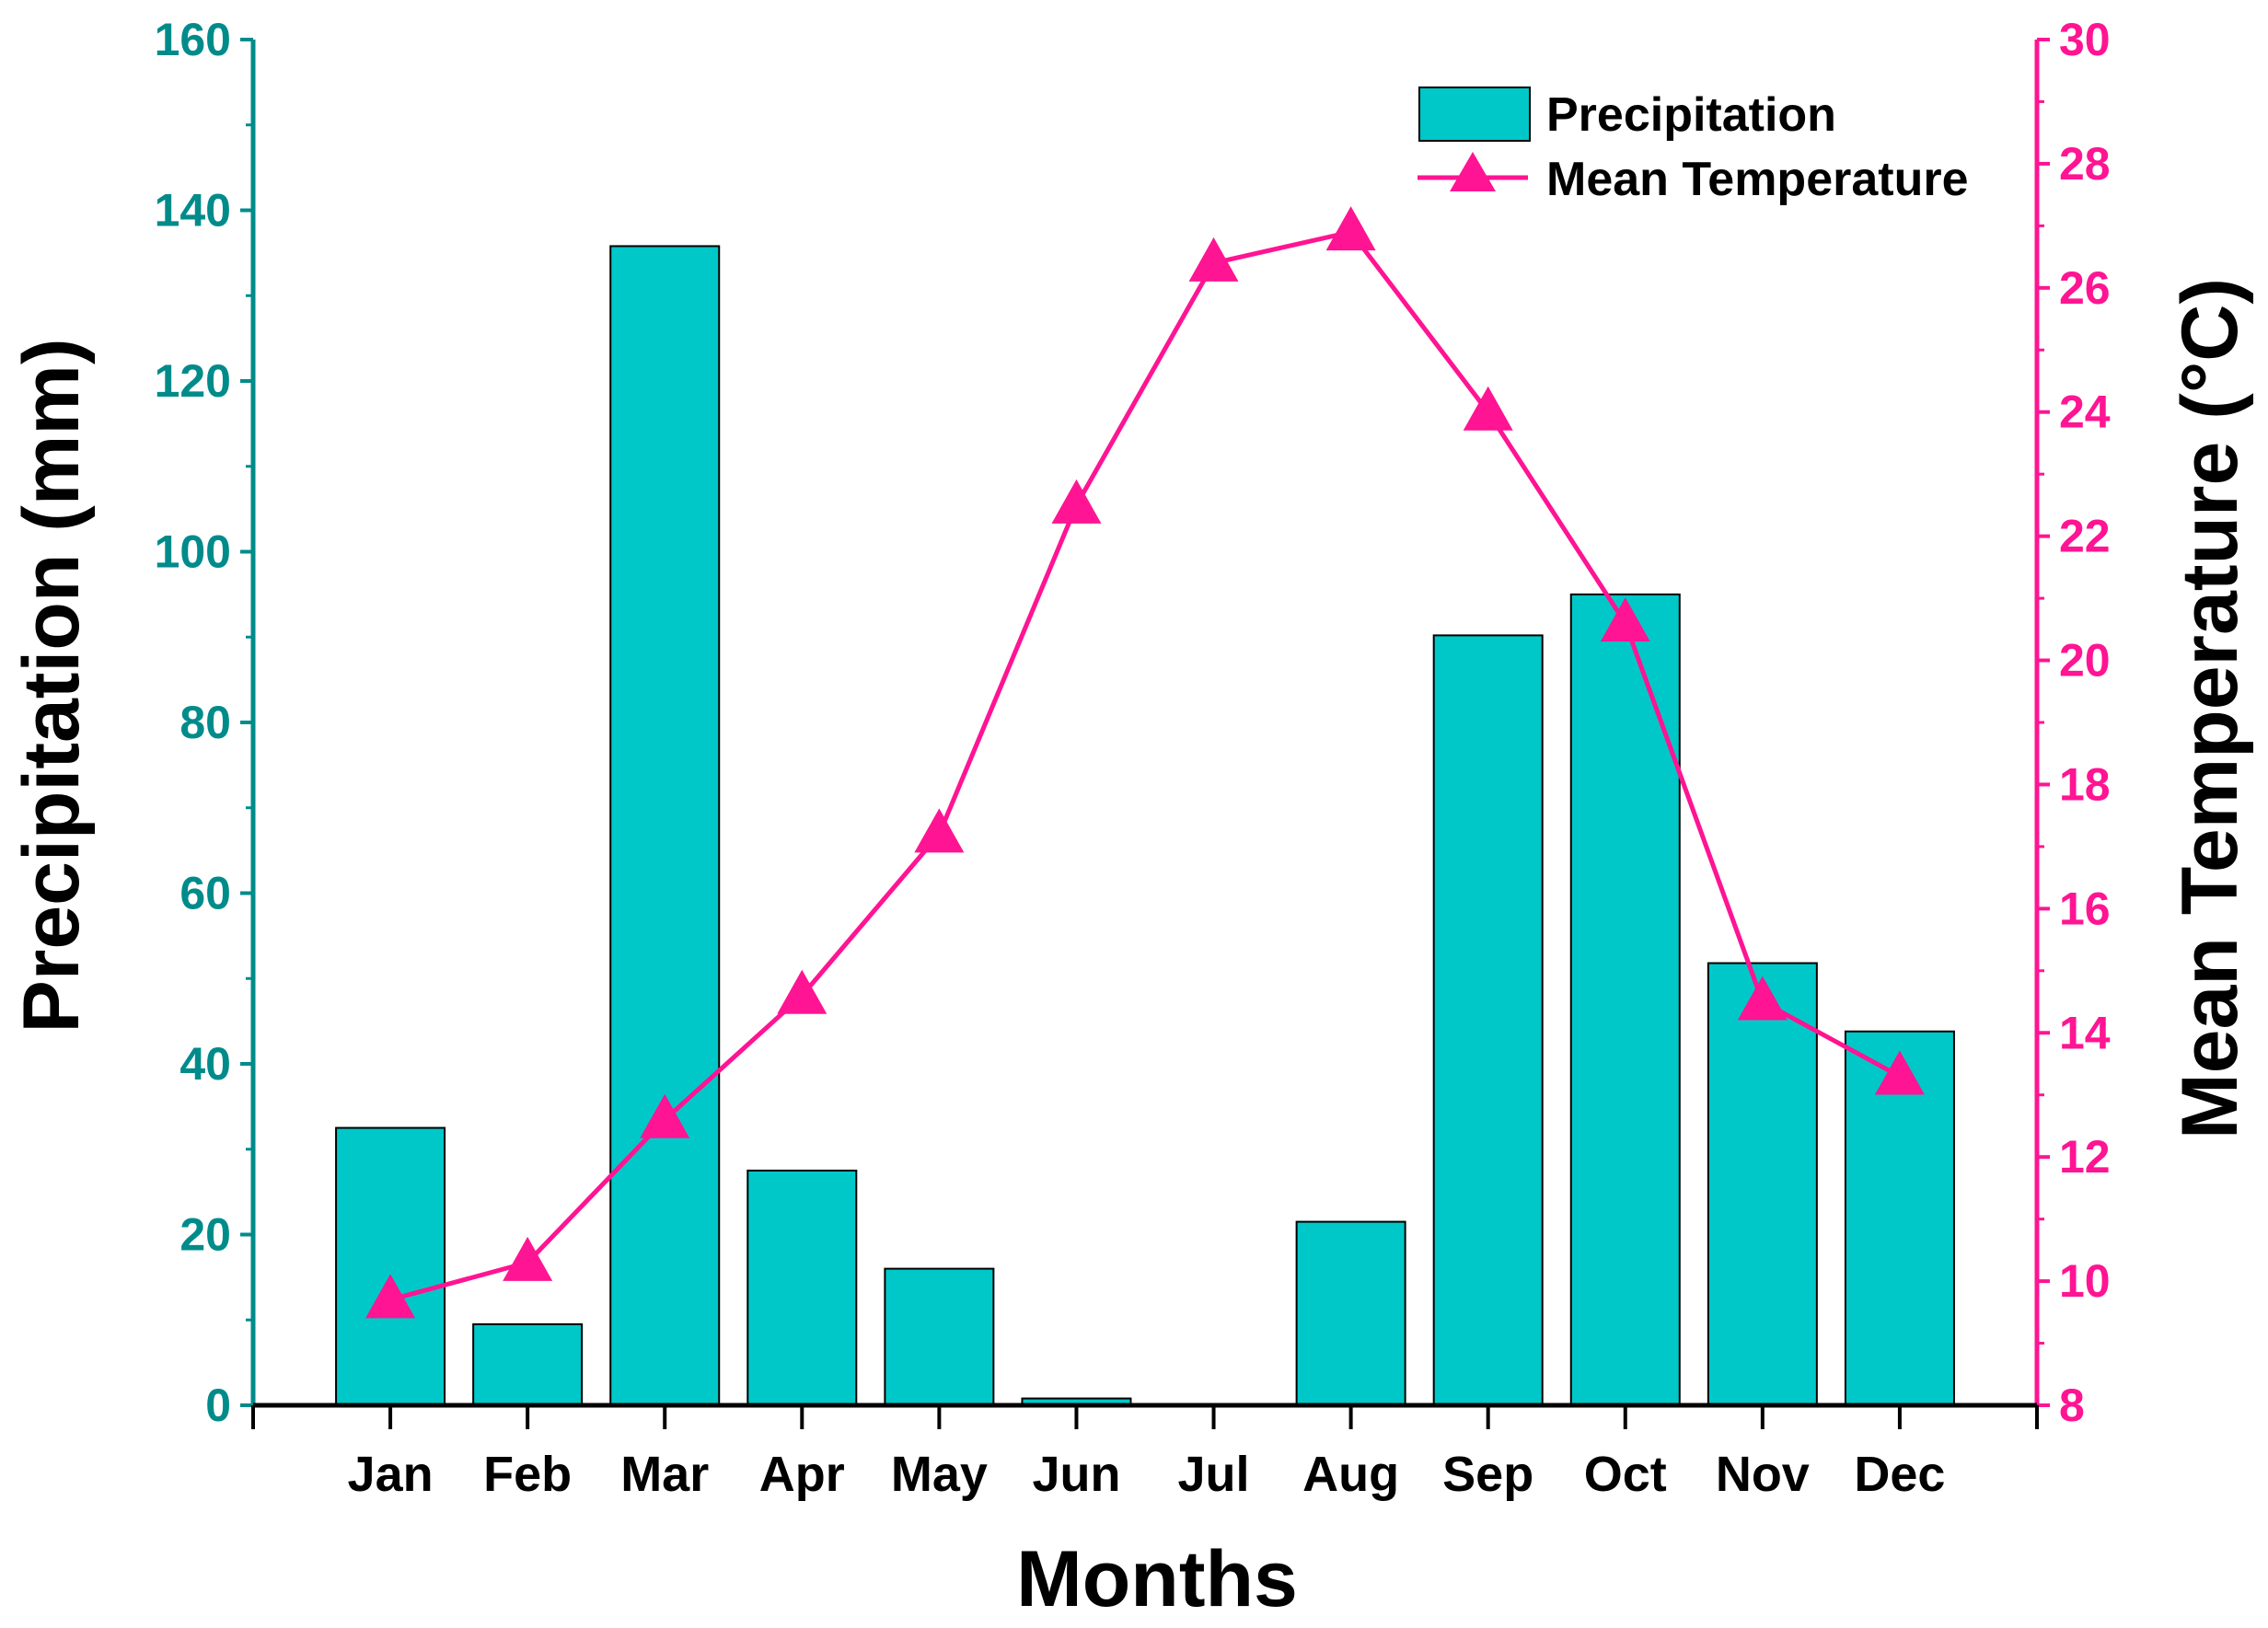  I want to click on bar-oct, so click(1625, 999).